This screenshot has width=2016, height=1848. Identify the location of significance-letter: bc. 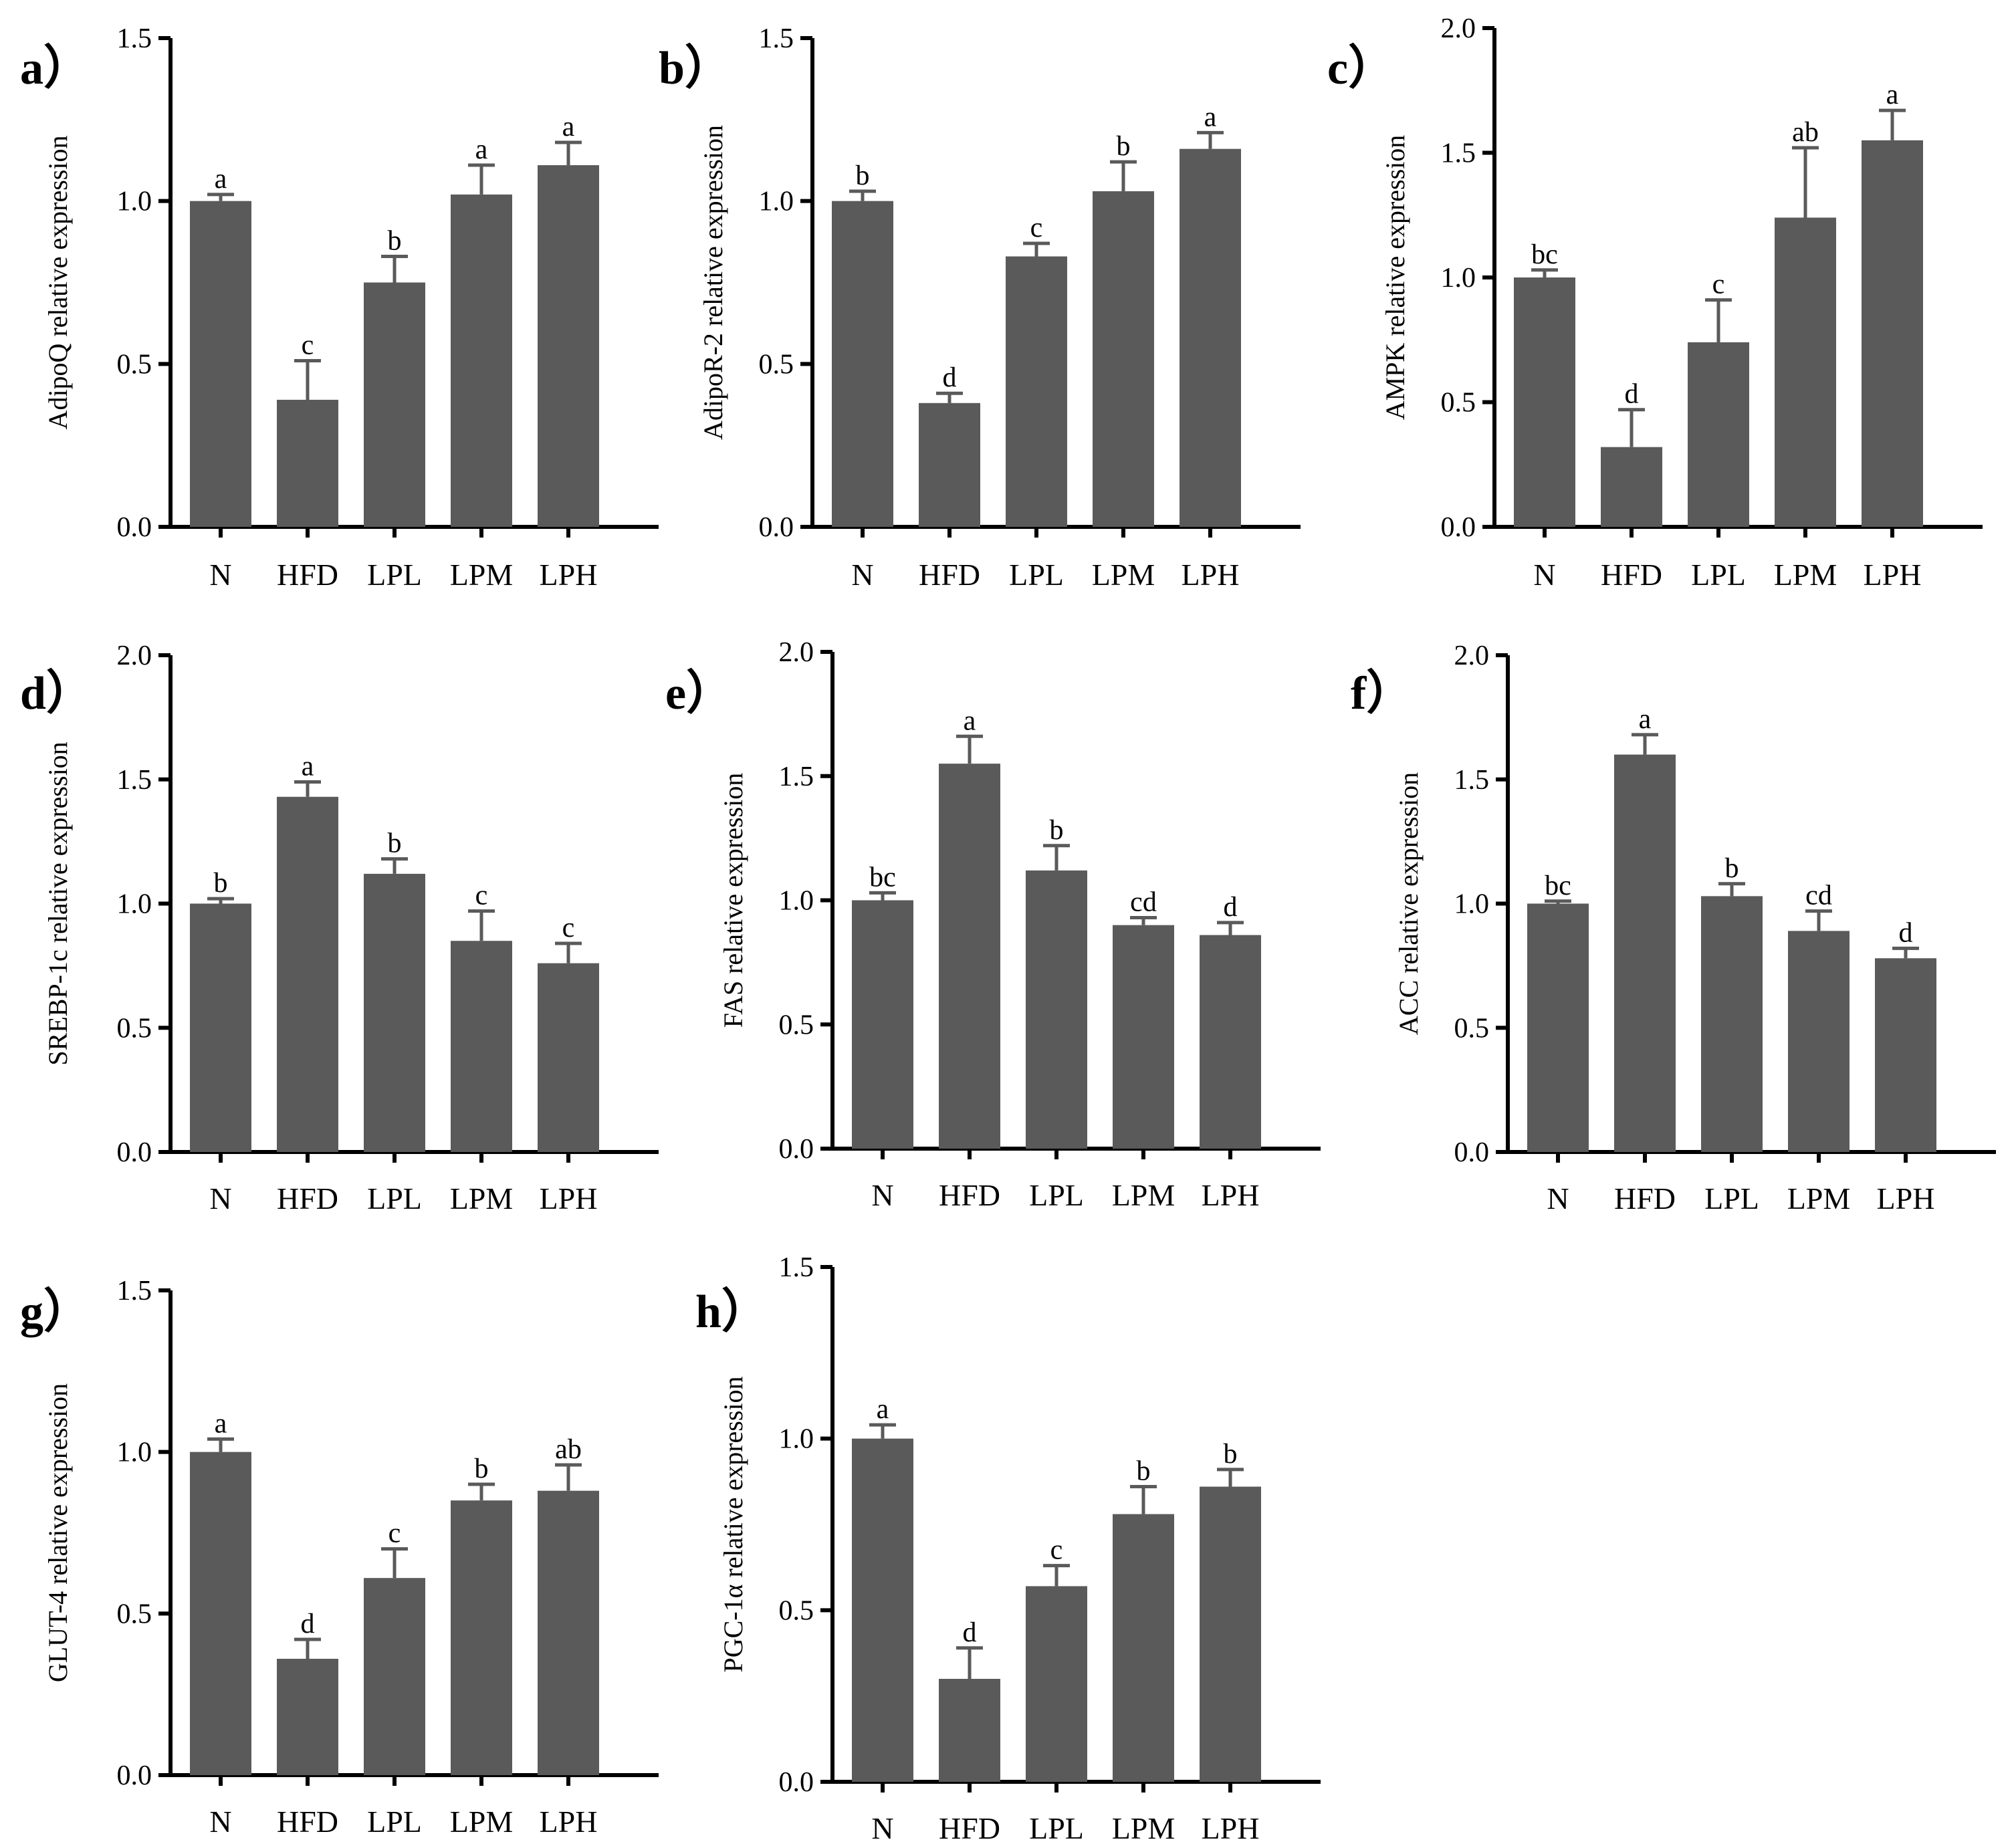
(1558, 886).